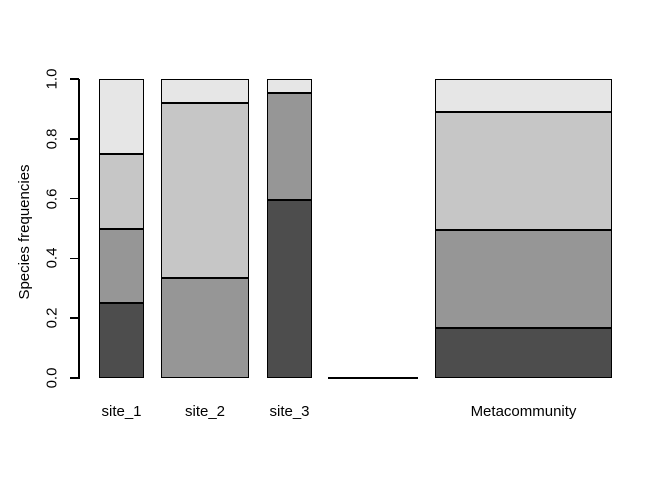 Image resolution: width=672 pixels, height=480 pixels. What do you see at coordinates (523, 279) in the screenshot?
I see `bar-segment-Metacommunity-species-2-gray` at bounding box center [523, 279].